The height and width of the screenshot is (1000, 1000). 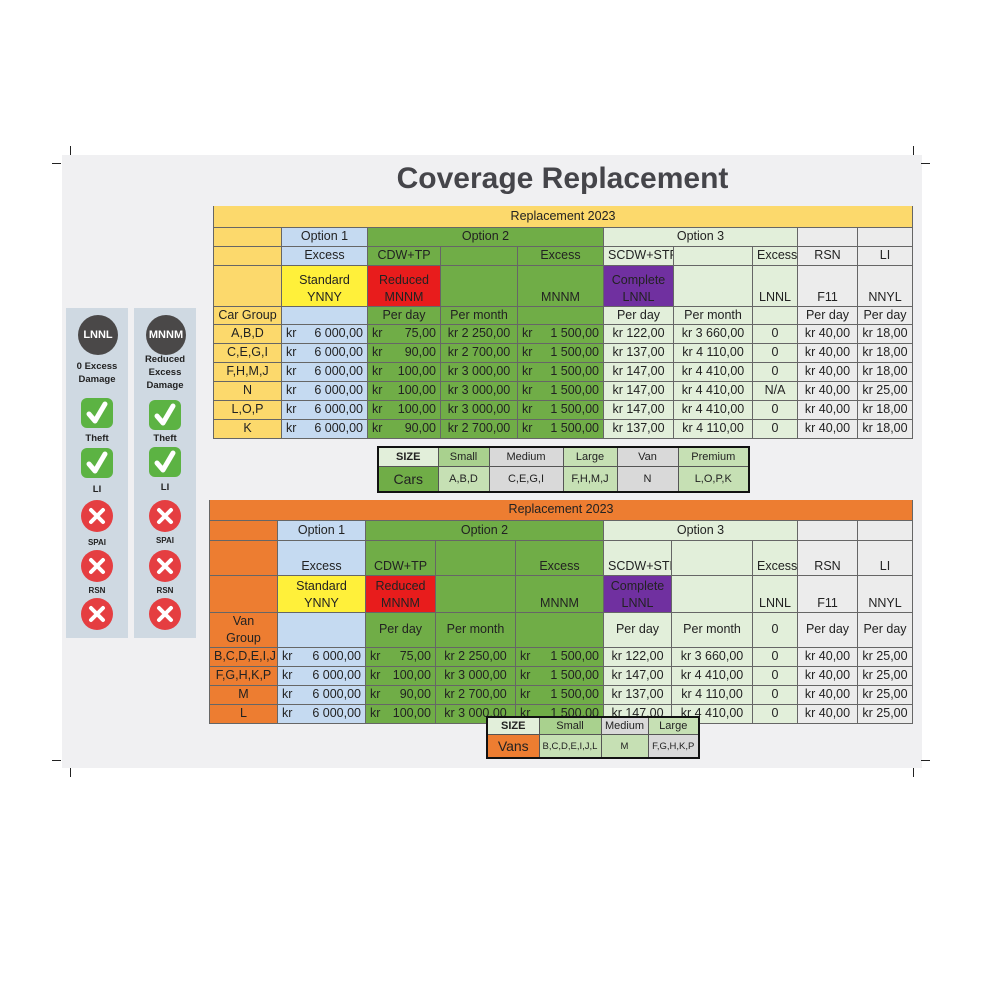 What do you see at coordinates (885, 428) in the screenshot?
I see `price-cell: kr 18,00` at bounding box center [885, 428].